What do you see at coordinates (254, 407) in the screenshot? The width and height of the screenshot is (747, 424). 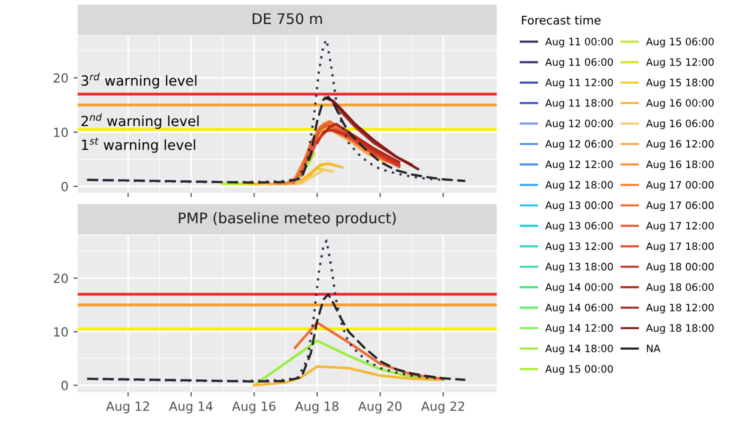 I see `x-tick-label: Aug 16` at bounding box center [254, 407].